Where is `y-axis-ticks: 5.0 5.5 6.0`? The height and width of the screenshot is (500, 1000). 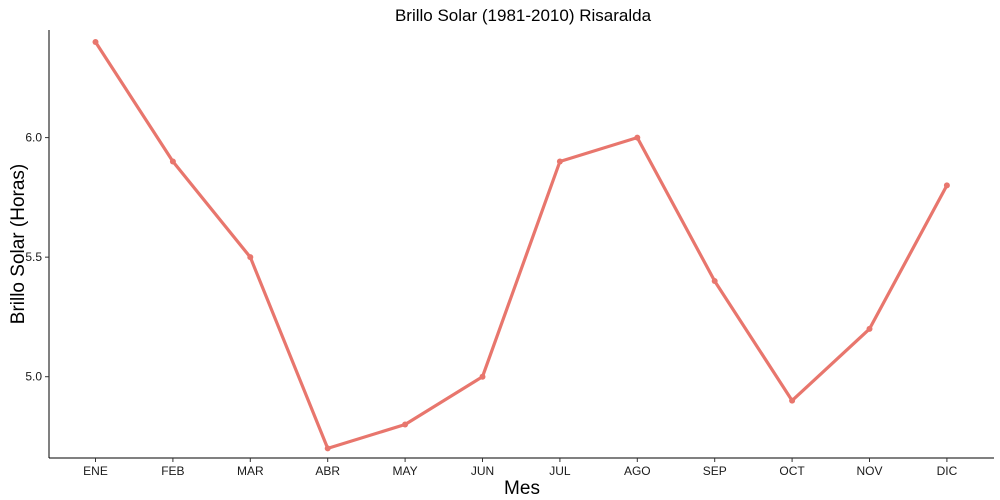
y-axis-ticks: 5.0 5.5 6.0 is located at coordinates (37, 257).